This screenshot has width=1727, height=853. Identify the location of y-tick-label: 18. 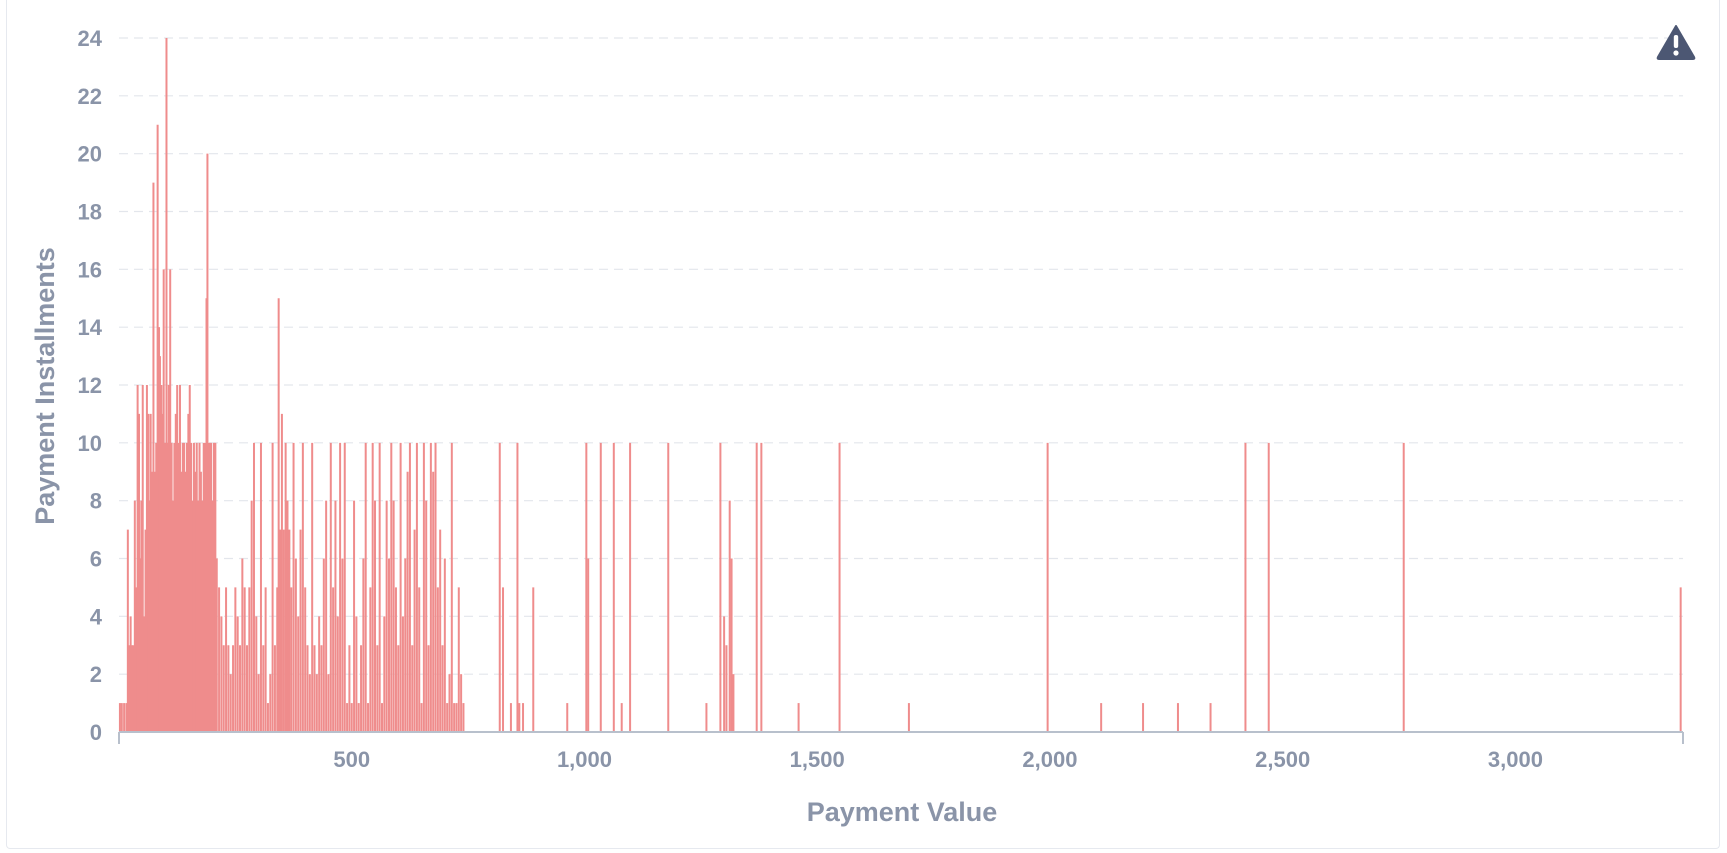
(90, 212).